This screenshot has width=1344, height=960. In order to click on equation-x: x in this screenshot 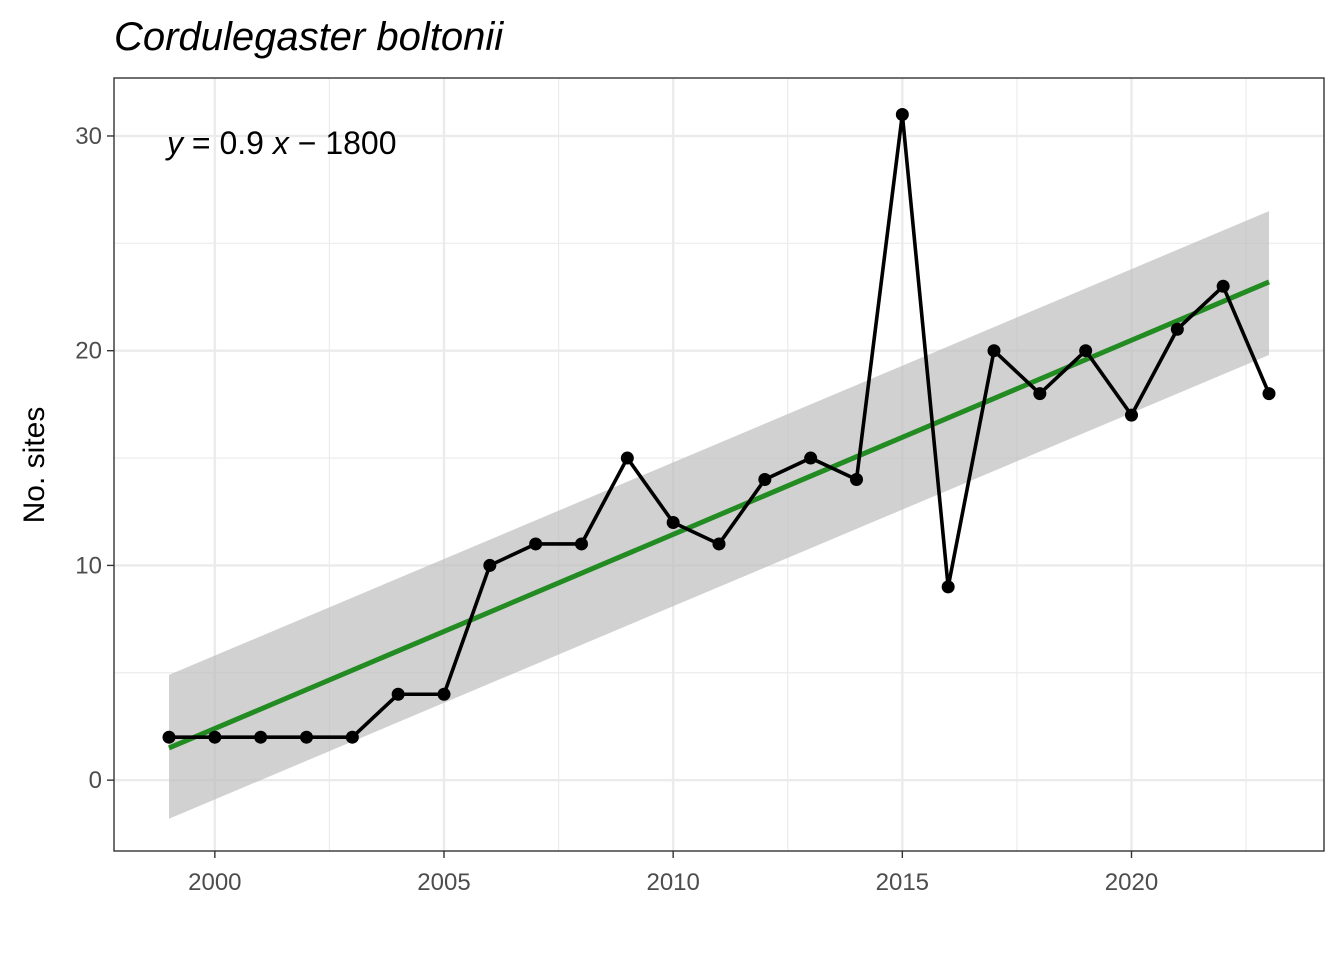, I will do `click(280, 143)`.